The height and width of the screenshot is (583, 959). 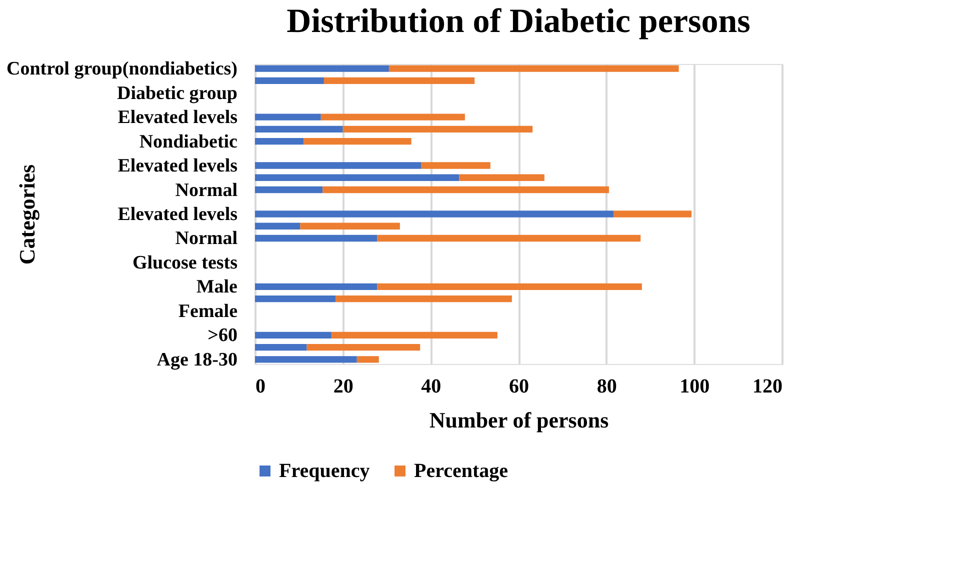 What do you see at coordinates (208, 311) in the screenshot?
I see `y-tick-label: Female` at bounding box center [208, 311].